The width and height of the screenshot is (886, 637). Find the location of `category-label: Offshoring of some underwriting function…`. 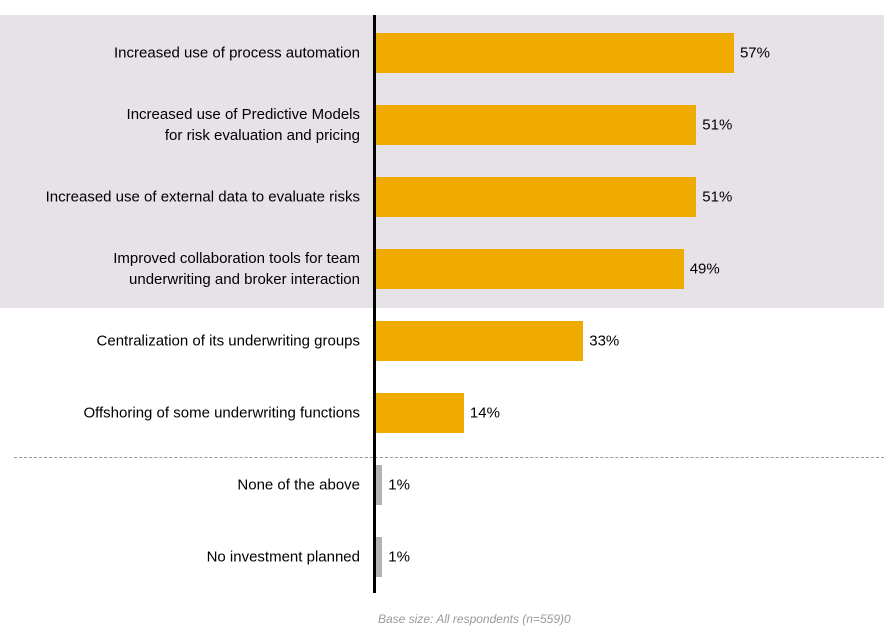

category-label: Offshoring of some underwriting function… is located at coordinates (221, 413).